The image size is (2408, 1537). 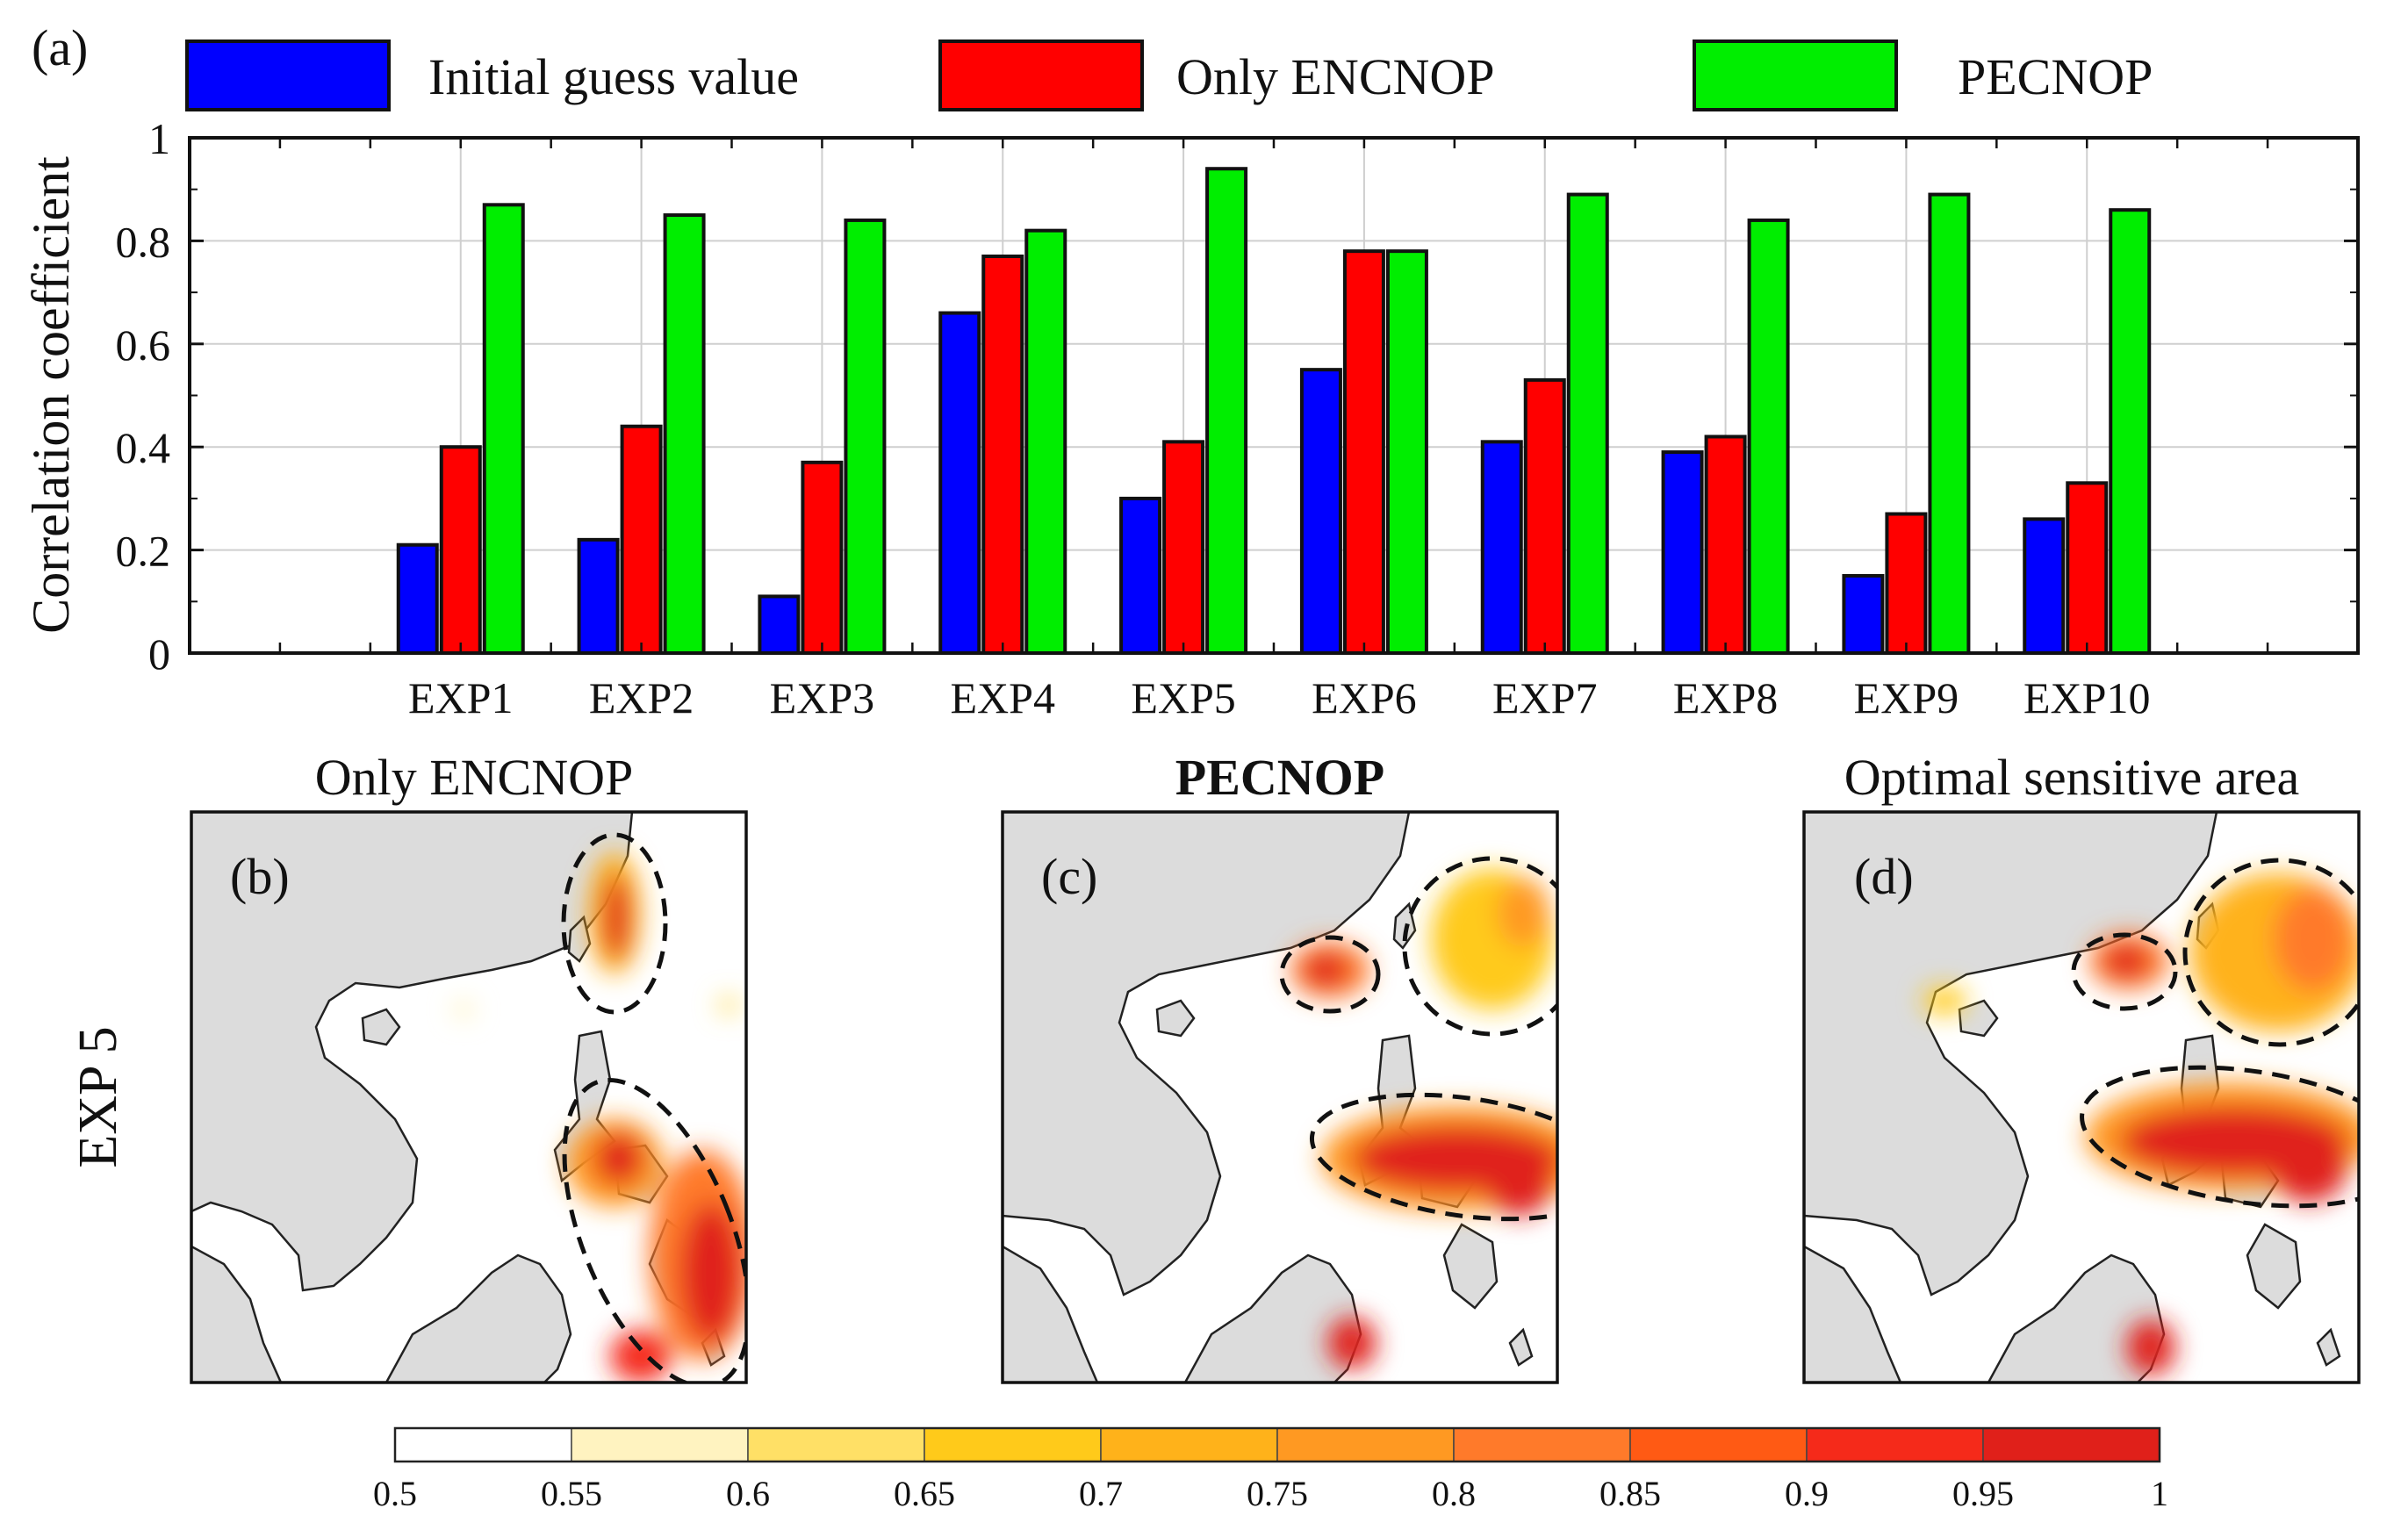 I want to click on sensitivity-blobs-c, so click(x=1423, y=1119).